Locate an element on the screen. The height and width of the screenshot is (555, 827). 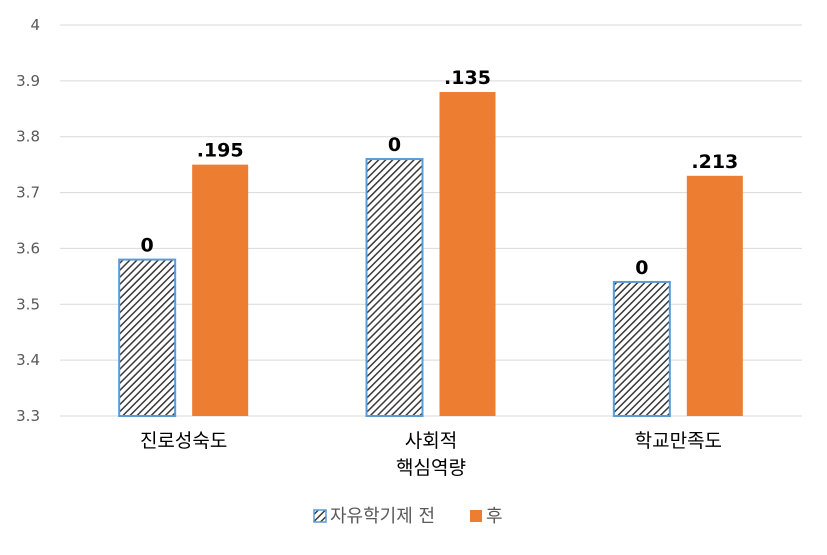
data-label: .195 is located at coordinates (220, 151).